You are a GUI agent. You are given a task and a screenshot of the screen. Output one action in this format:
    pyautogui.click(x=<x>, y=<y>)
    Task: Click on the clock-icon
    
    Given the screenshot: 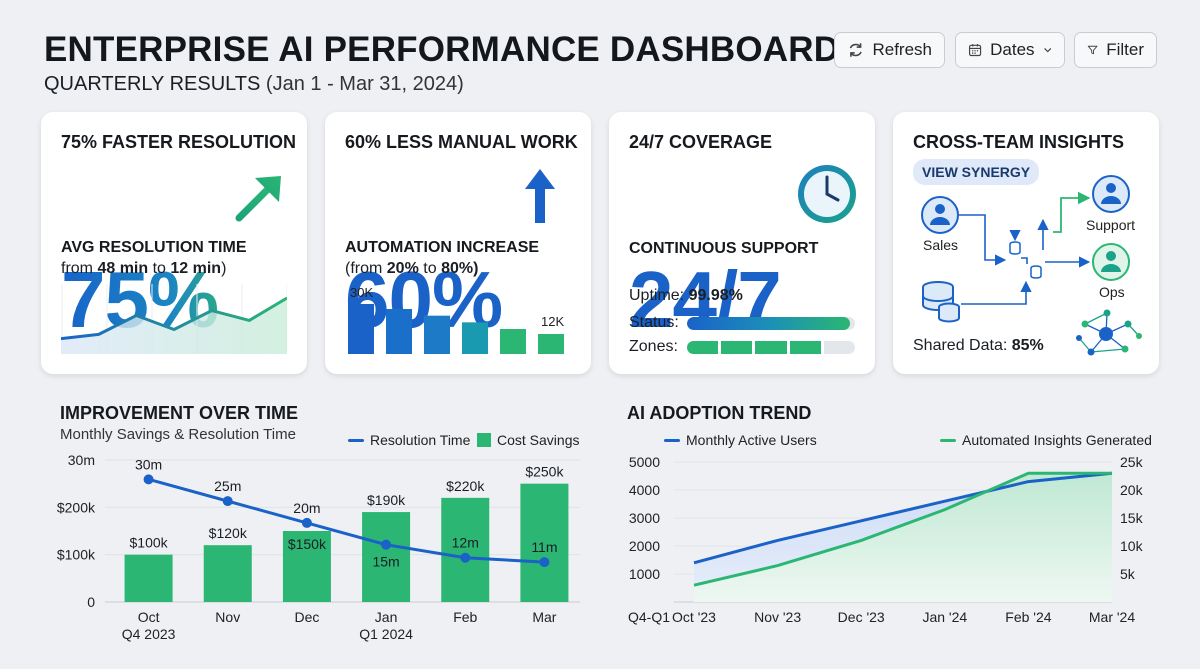 What is the action you would take?
    pyautogui.click(x=827, y=194)
    